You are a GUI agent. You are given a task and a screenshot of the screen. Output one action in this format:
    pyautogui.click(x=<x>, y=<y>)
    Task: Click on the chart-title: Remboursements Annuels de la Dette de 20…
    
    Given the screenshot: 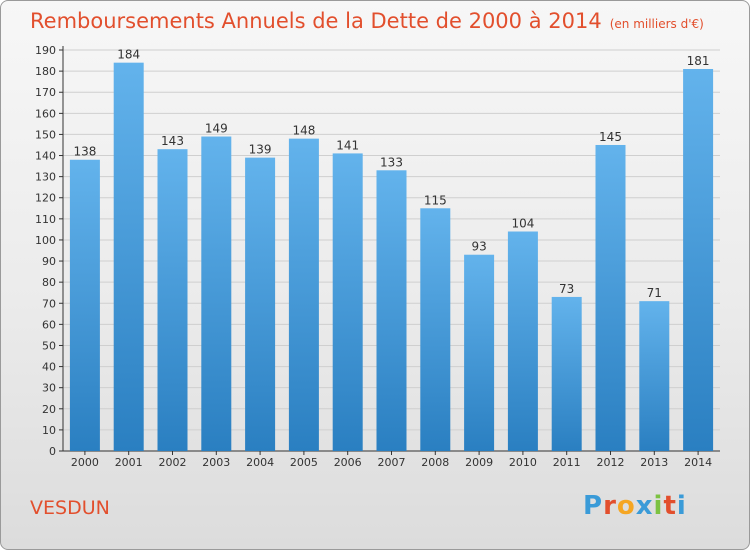 What is the action you would take?
    pyautogui.click(x=316, y=21)
    